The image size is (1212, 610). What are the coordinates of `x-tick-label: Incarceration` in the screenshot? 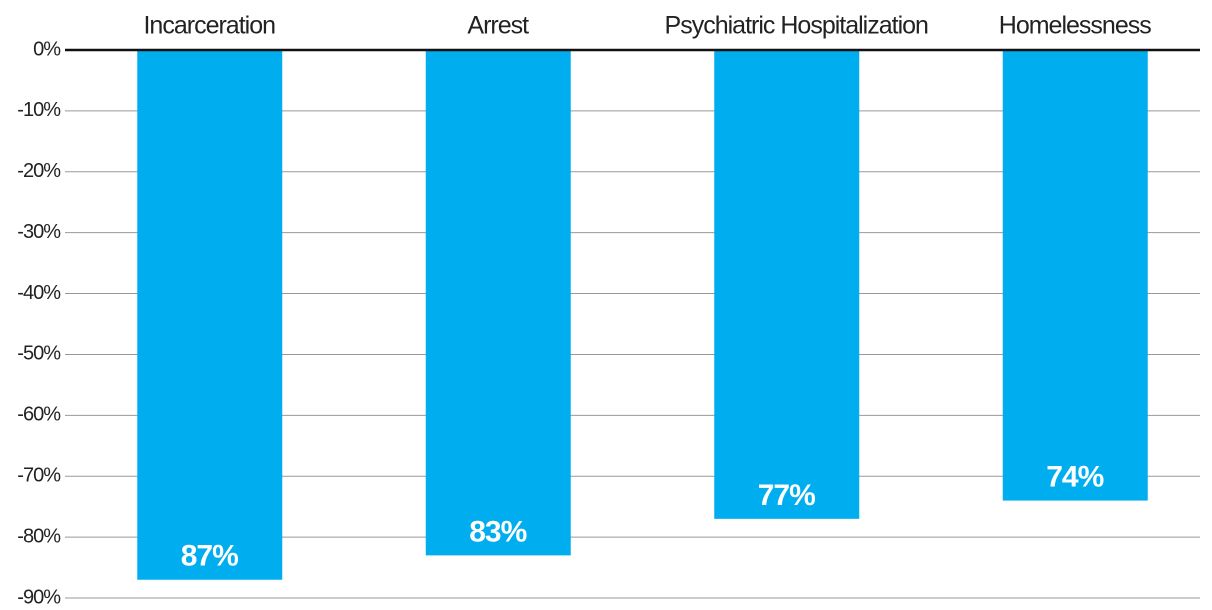 It's located at (209, 26).